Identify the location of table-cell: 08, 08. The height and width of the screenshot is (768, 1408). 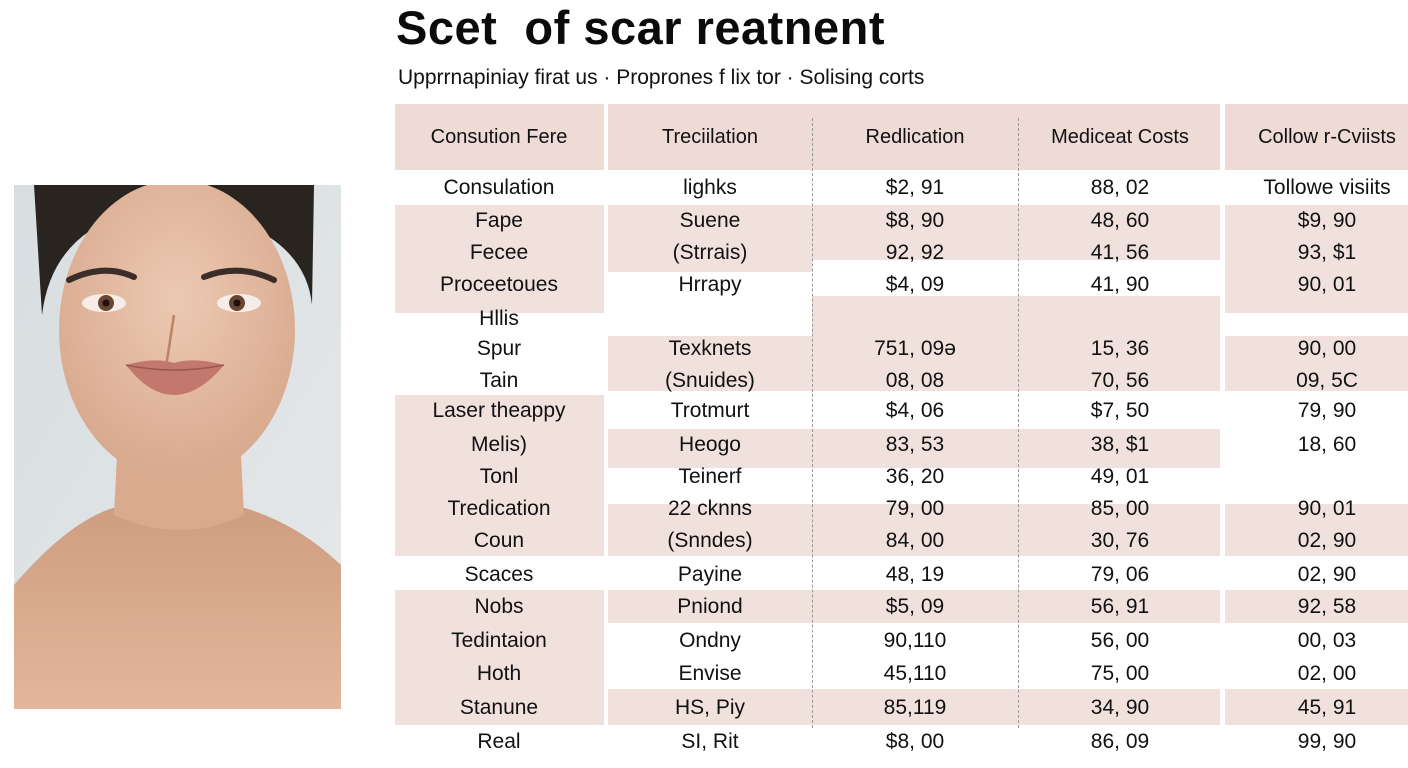
(915, 380).